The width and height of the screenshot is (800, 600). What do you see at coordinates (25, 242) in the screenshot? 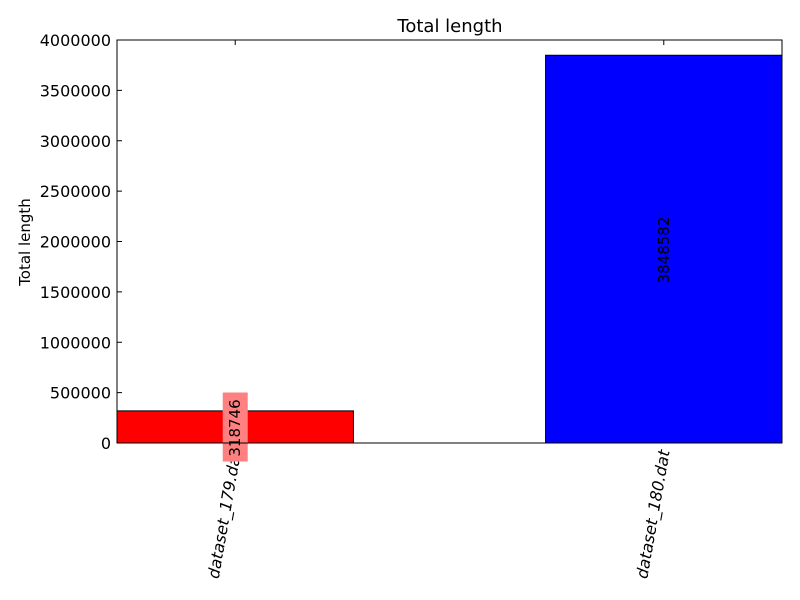
I see `y-axis-title: Total length` at bounding box center [25, 242].